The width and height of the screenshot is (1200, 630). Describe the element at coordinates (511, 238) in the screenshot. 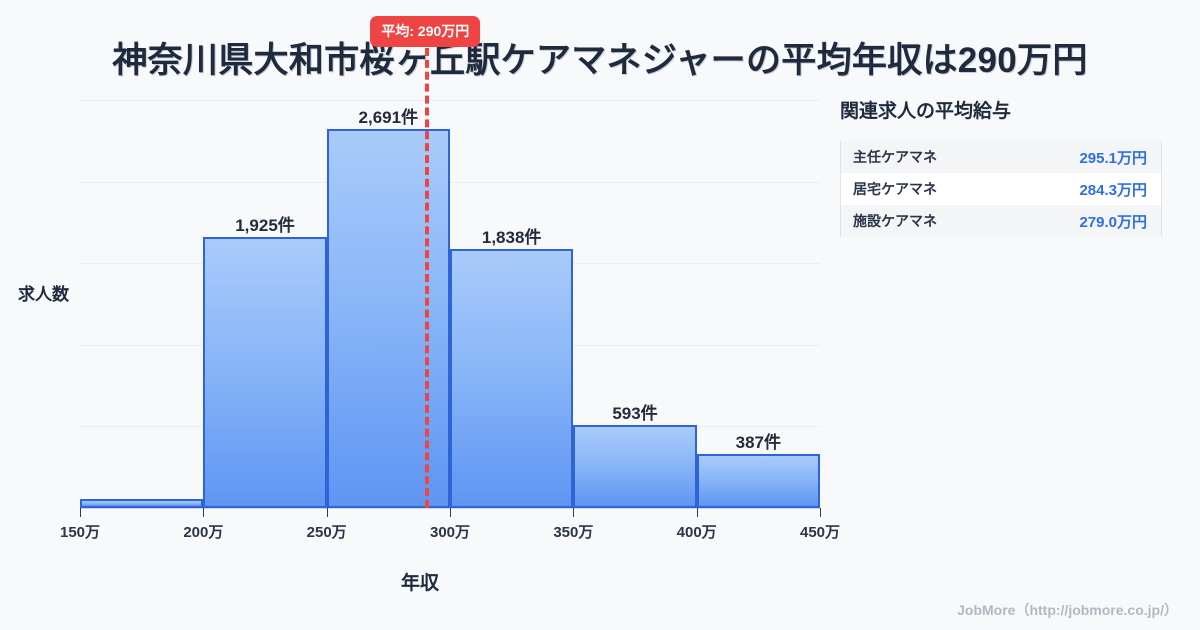

I see `bar-value-label: 1,838件` at that location.